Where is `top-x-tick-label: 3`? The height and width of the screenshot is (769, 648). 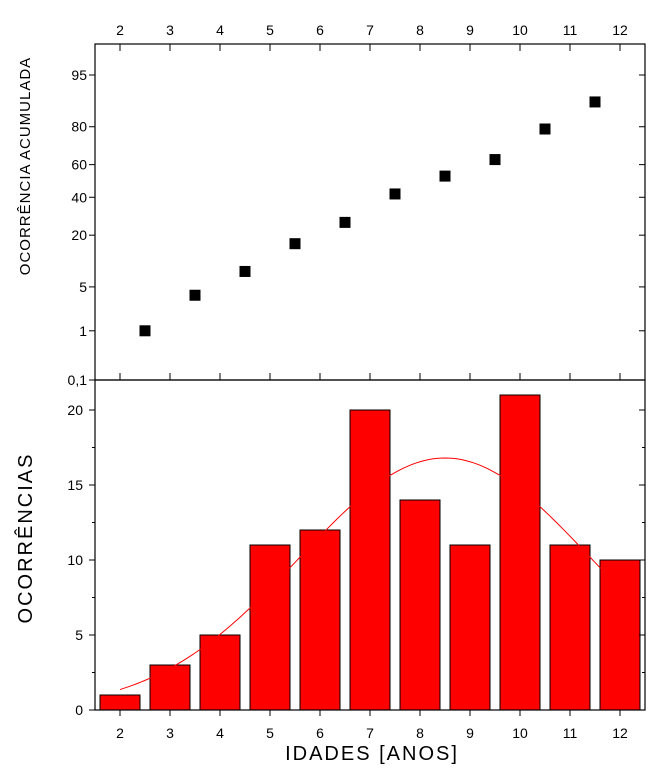
top-x-tick-label: 3 is located at coordinates (170, 30).